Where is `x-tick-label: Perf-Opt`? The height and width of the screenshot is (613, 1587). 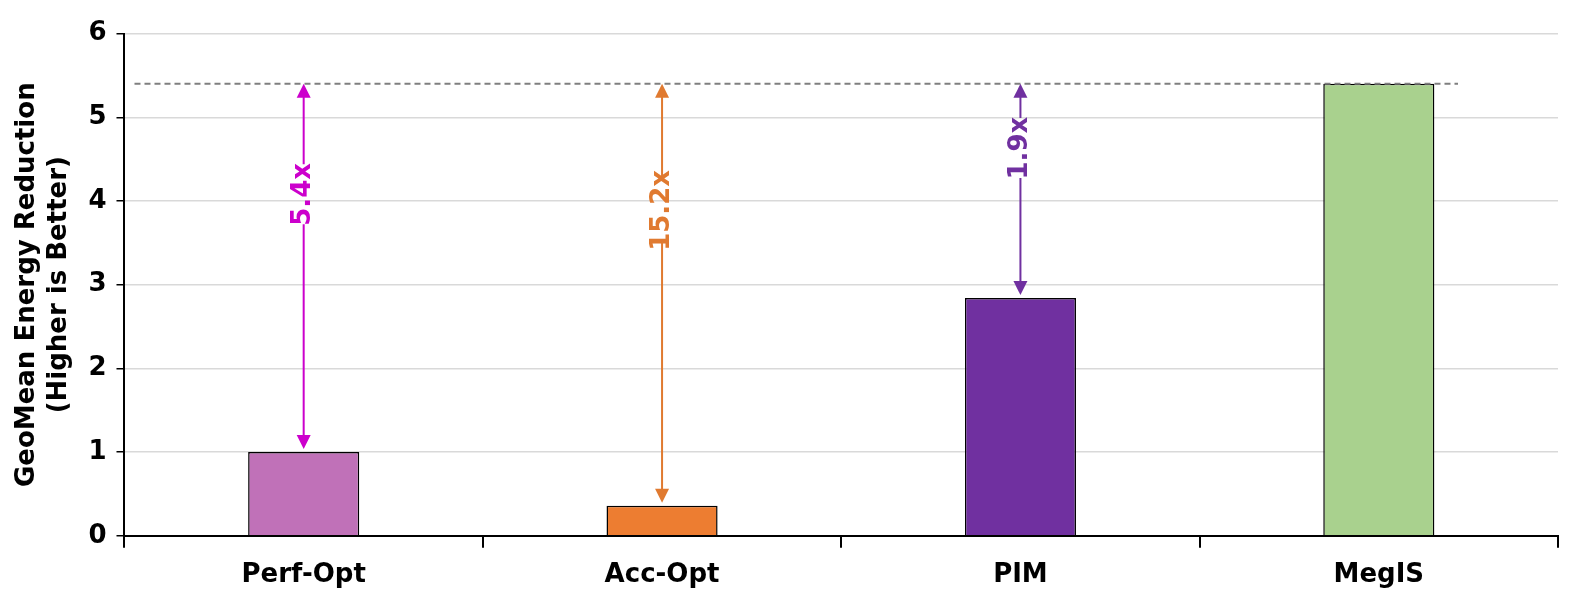 x-tick-label: Perf-Opt is located at coordinates (303, 573).